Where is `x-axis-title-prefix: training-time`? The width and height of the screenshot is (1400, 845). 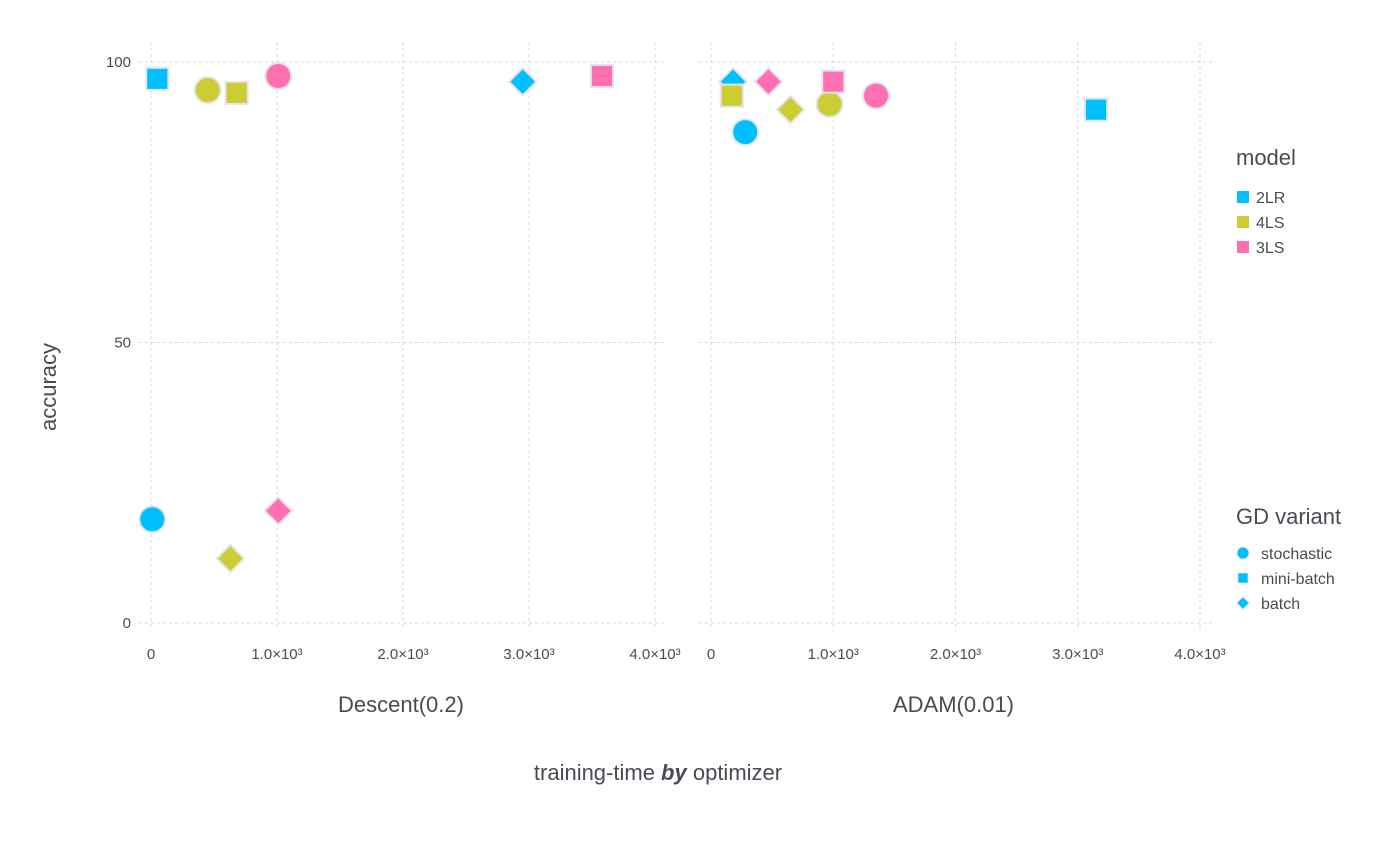 x-axis-title-prefix: training-time is located at coordinates (597, 772).